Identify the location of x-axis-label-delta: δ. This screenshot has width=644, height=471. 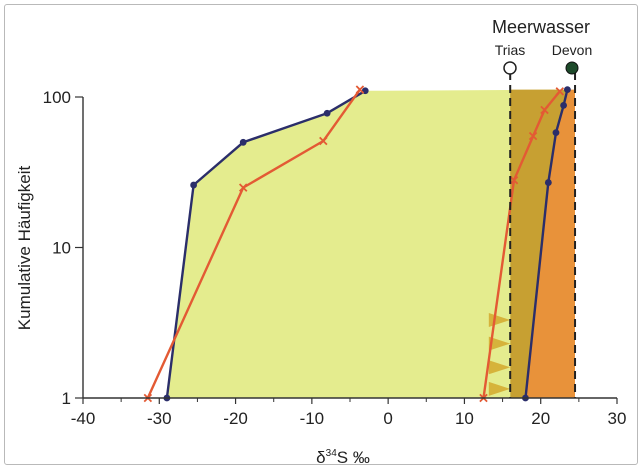
(320, 457).